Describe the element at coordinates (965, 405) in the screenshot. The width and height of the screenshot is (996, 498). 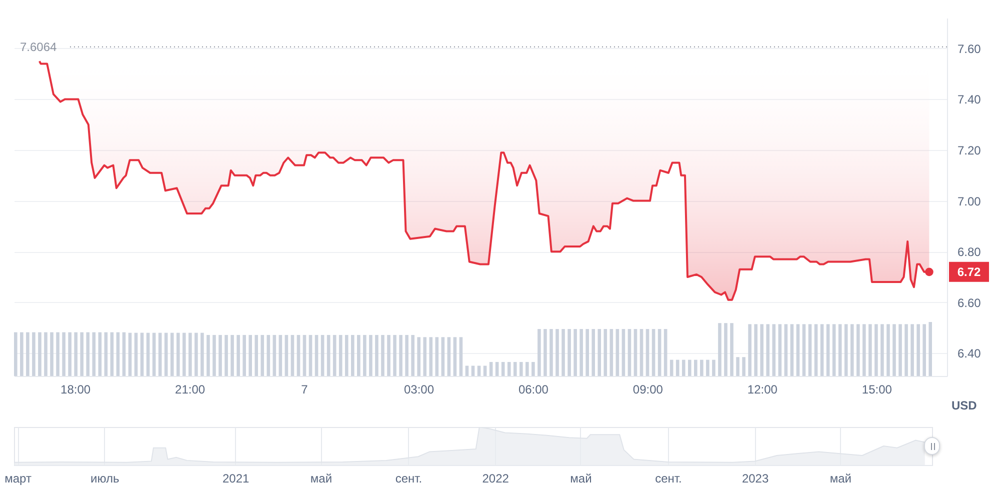
I see `y-axis-title: USD` at that location.